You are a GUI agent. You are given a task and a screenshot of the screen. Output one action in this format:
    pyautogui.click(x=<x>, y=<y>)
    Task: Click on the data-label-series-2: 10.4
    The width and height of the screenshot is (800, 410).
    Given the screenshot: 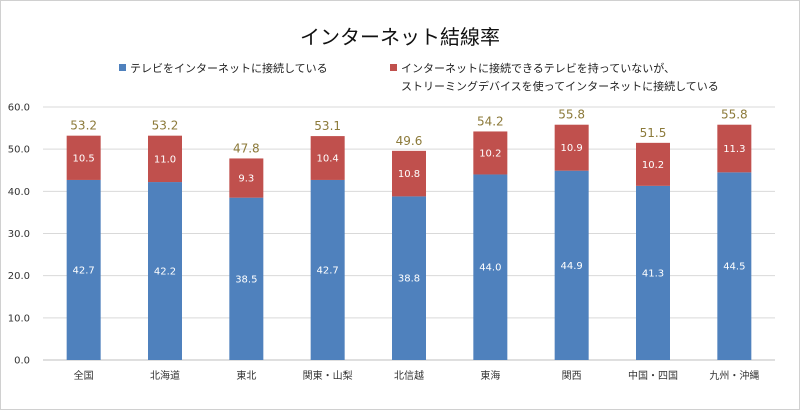 What is the action you would take?
    pyautogui.click(x=328, y=159)
    